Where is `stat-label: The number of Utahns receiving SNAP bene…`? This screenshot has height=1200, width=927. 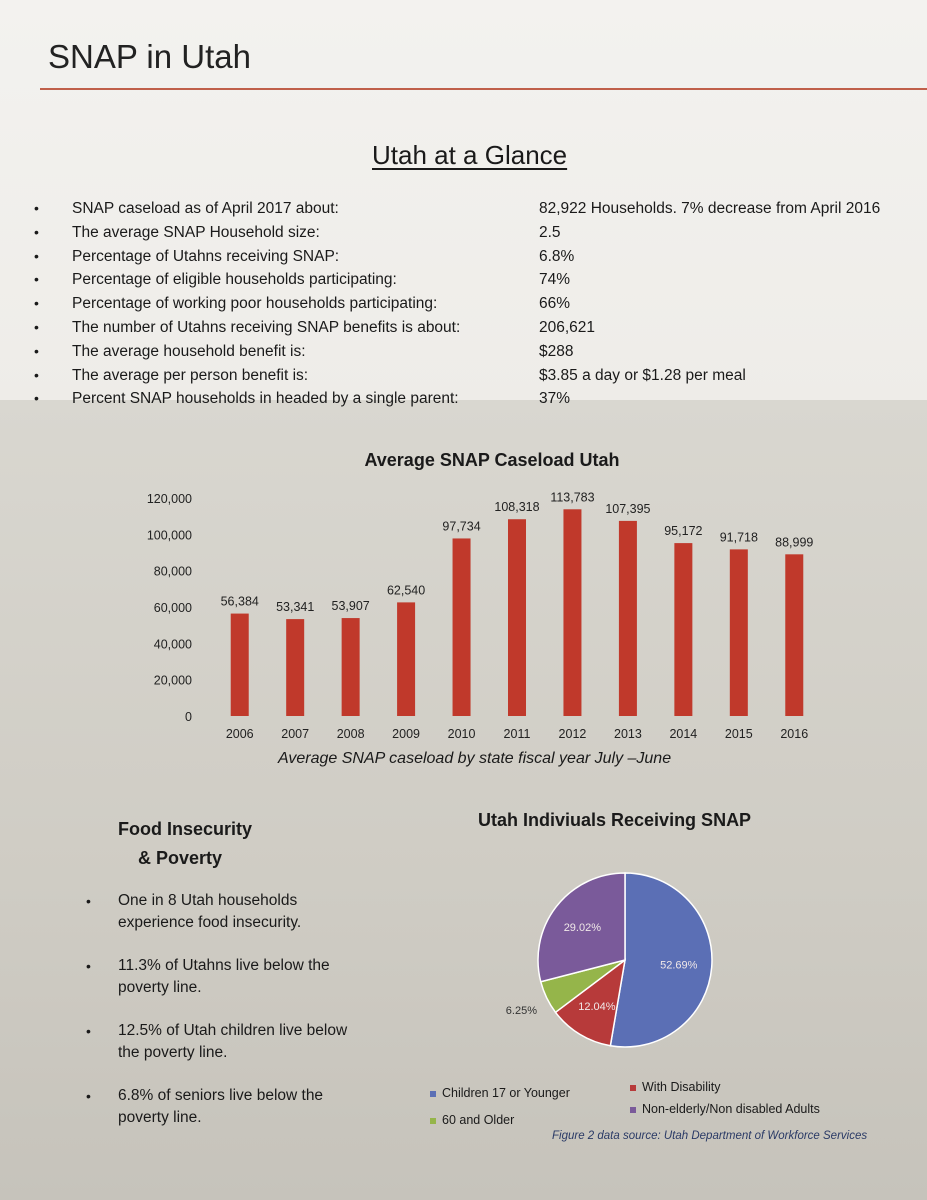 stat-label: The number of Utahns receiving SNAP bene… is located at coordinates (266, 327).